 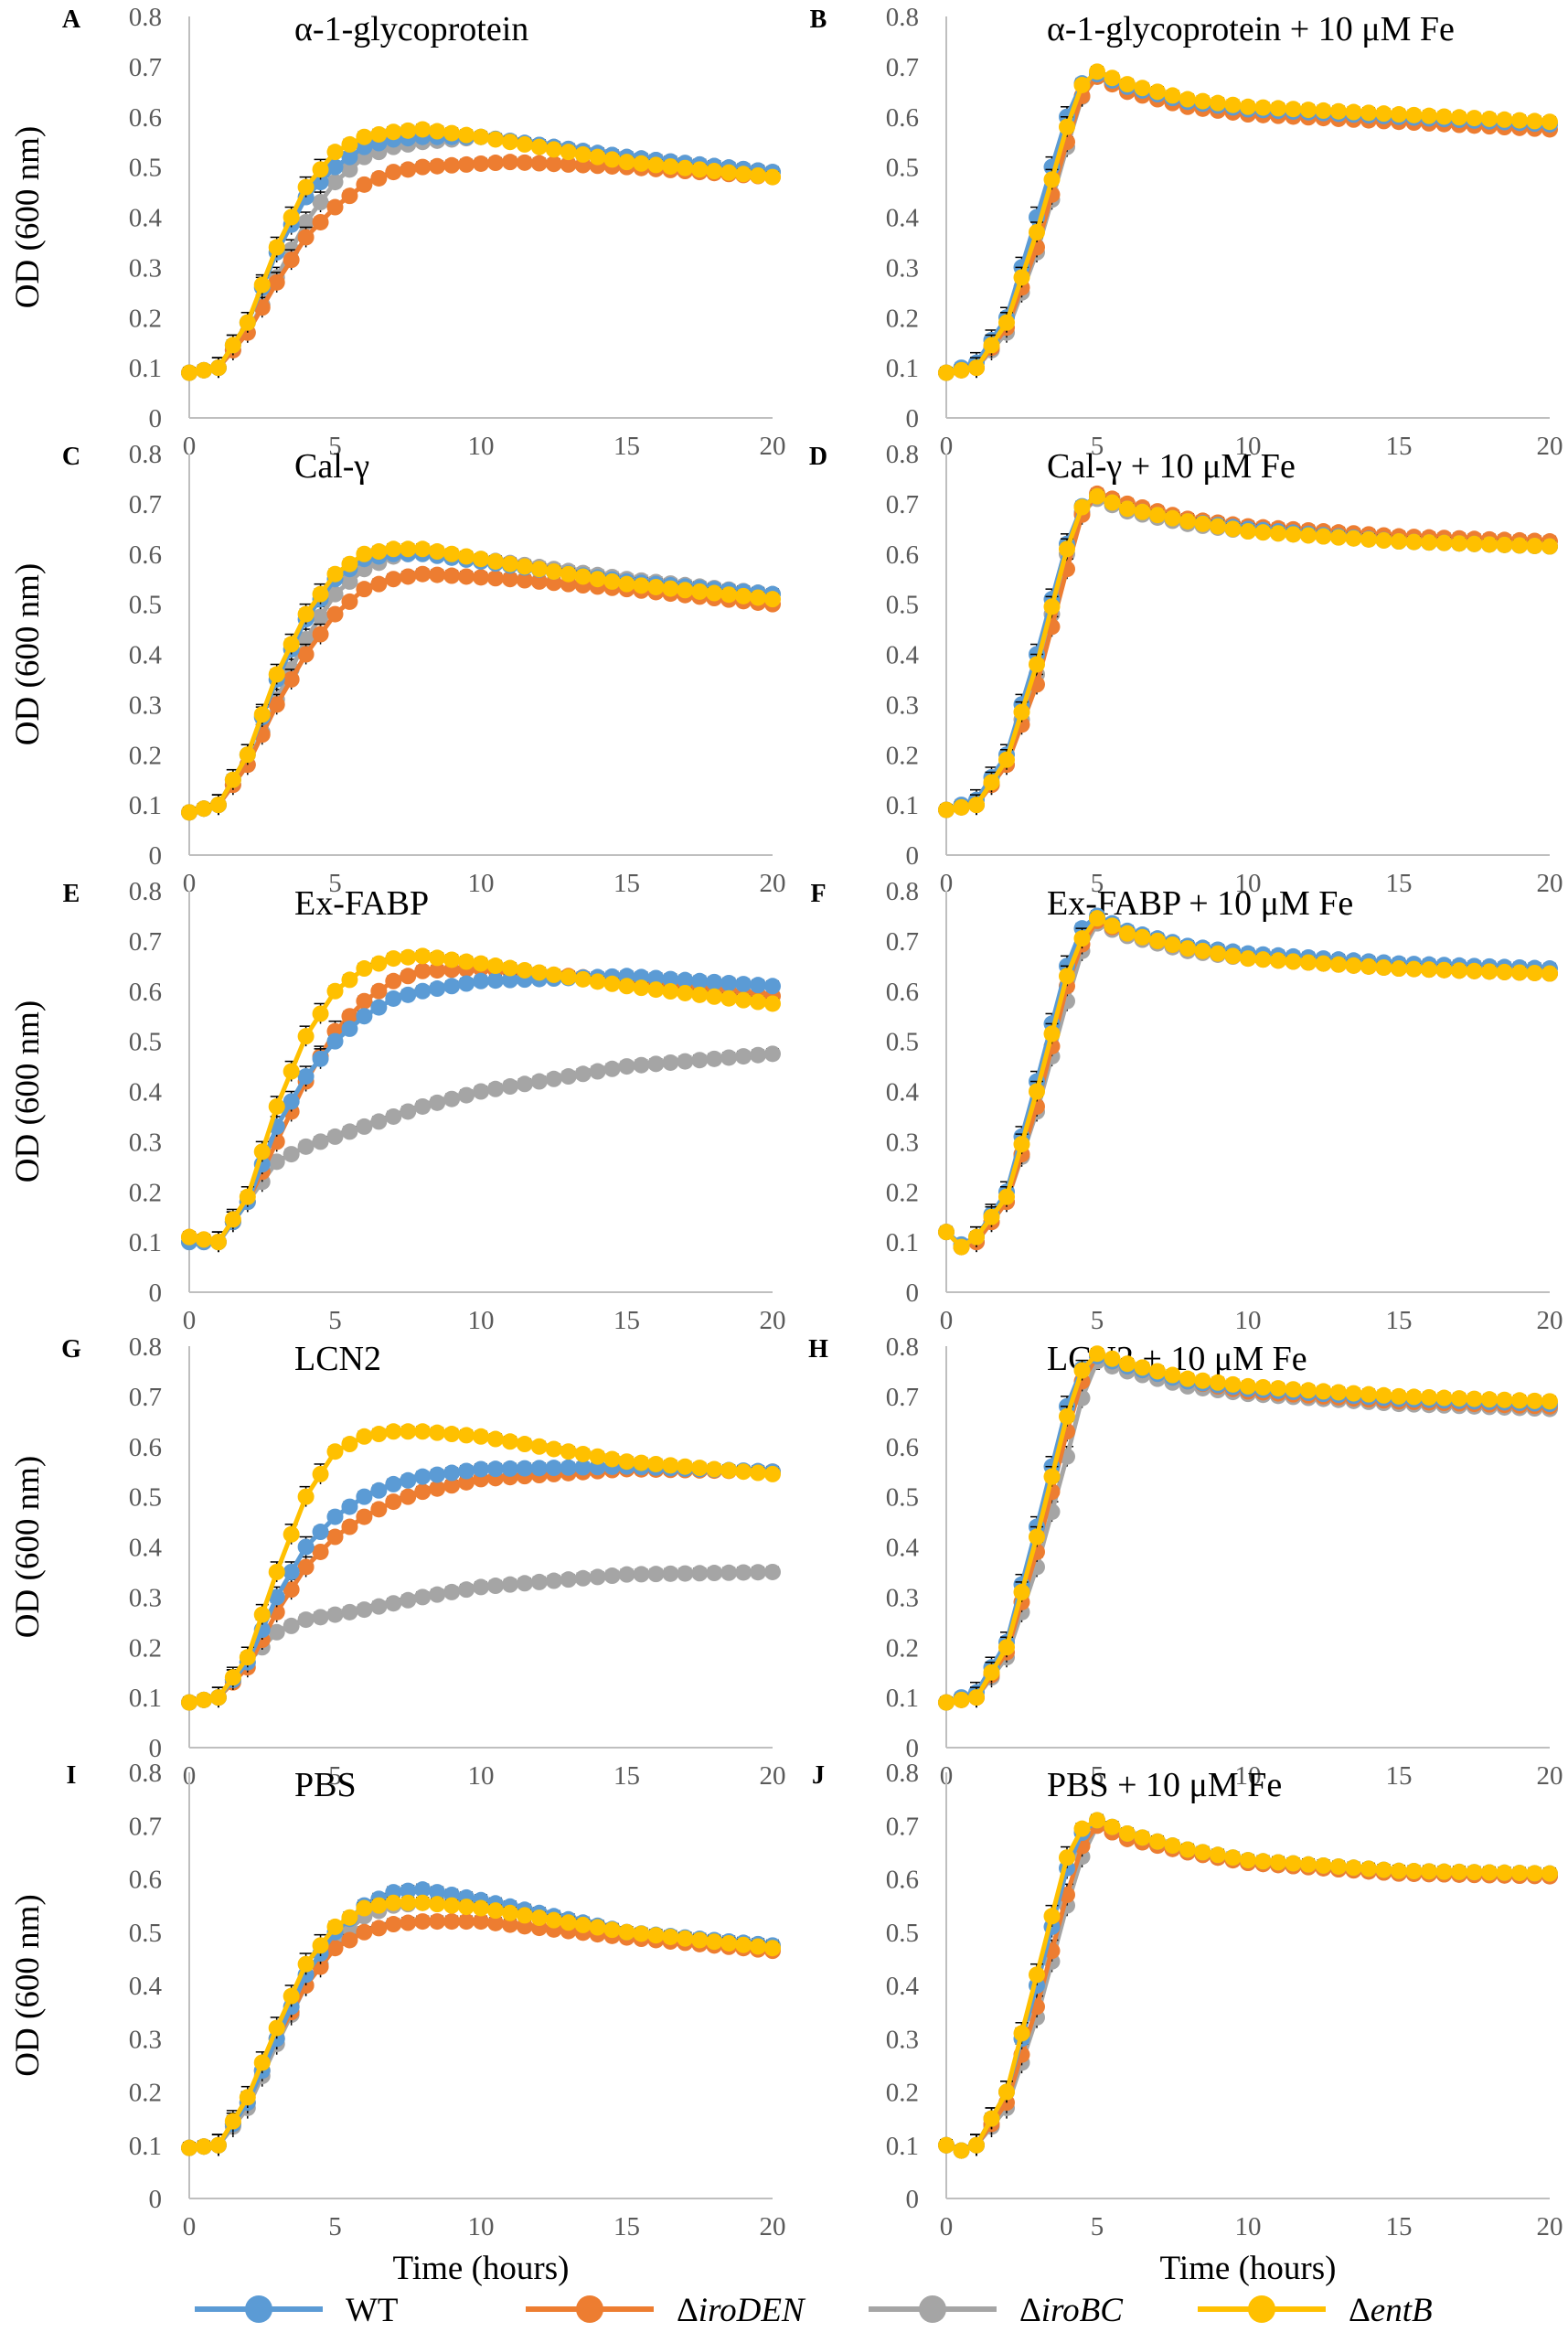 I want to click on x-tick-label: 15, so click(x=1399, y=446).